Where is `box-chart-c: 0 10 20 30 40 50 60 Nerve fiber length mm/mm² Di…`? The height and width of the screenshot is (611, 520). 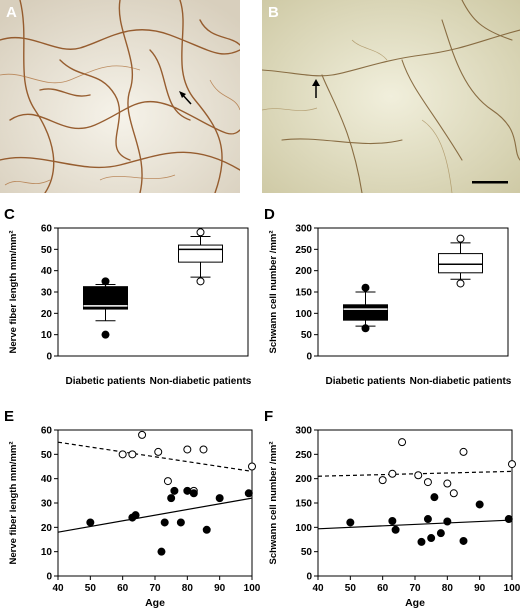 box-chart-c: 0 10 20 30 40 50 60 Nerve fiber length mm/mm² Di… is located at coordinates (130, 306).